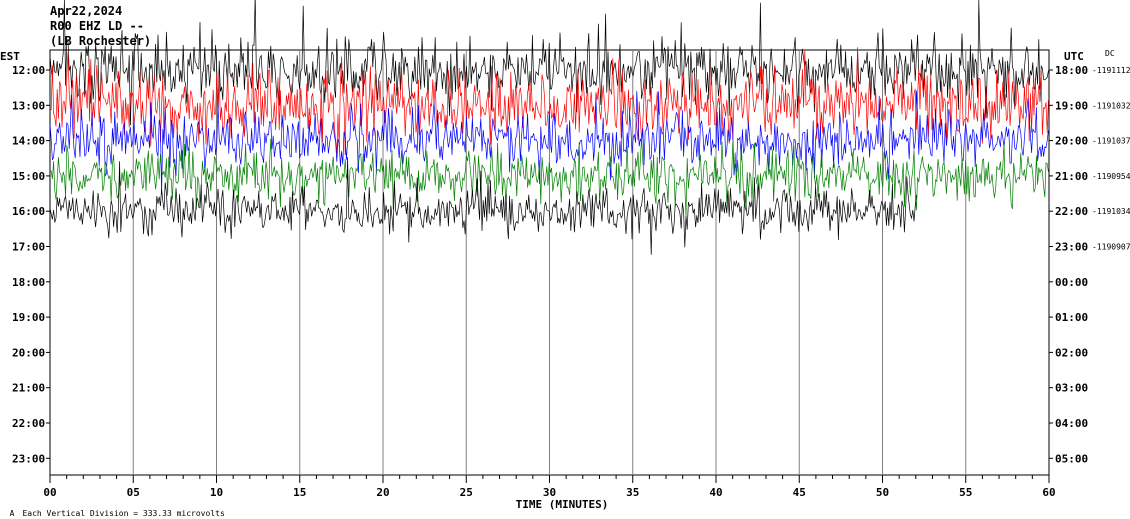  Describe the element at coordinates (28, 105) in the screenshot. I see `y-tick-est-13:00: 13:00` at that location.